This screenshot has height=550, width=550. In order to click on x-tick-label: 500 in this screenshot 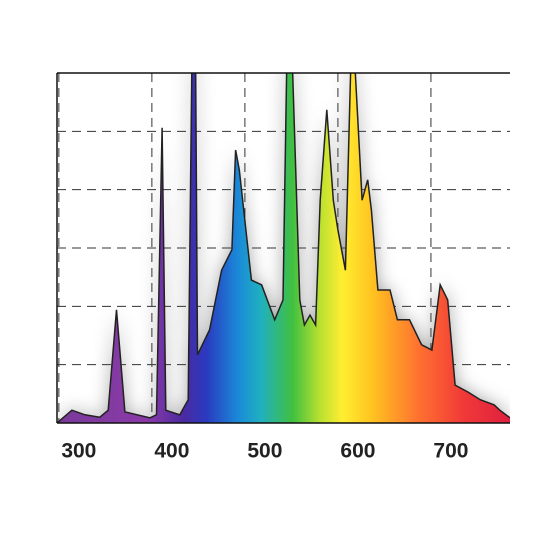, I will do `click(264, 451)`.